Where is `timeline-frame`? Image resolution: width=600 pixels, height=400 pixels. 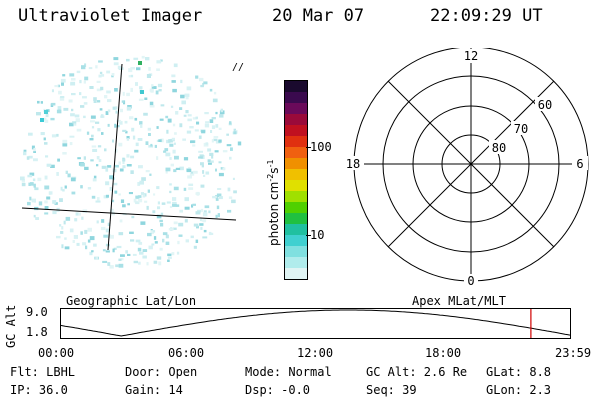 timeline-frame is located at coordinates (315, 323).